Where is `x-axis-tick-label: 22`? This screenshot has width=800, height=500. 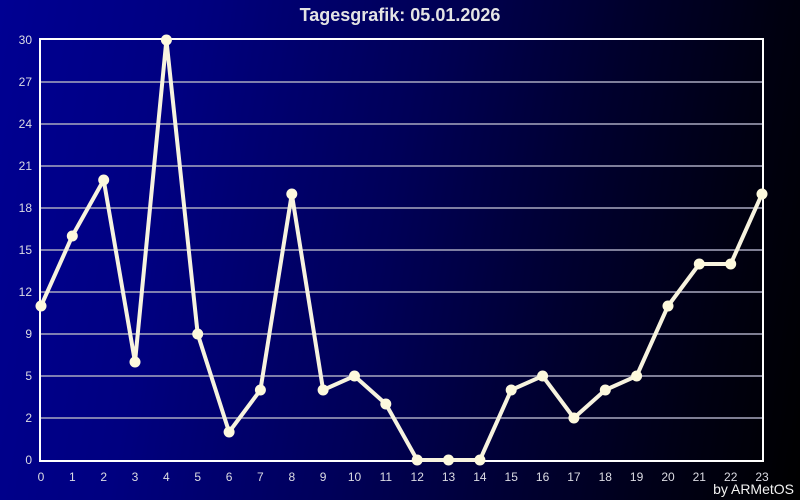 x-axis-tick-label: 22 is located at coordinates (731, 477).